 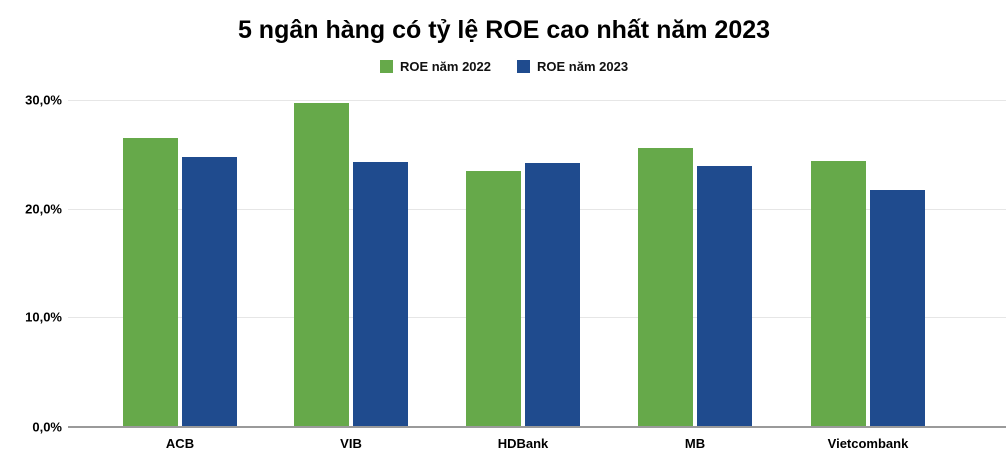 I want to click on legend-item-roe-2022: ROE năm 2022, so click(x=435, y=66).